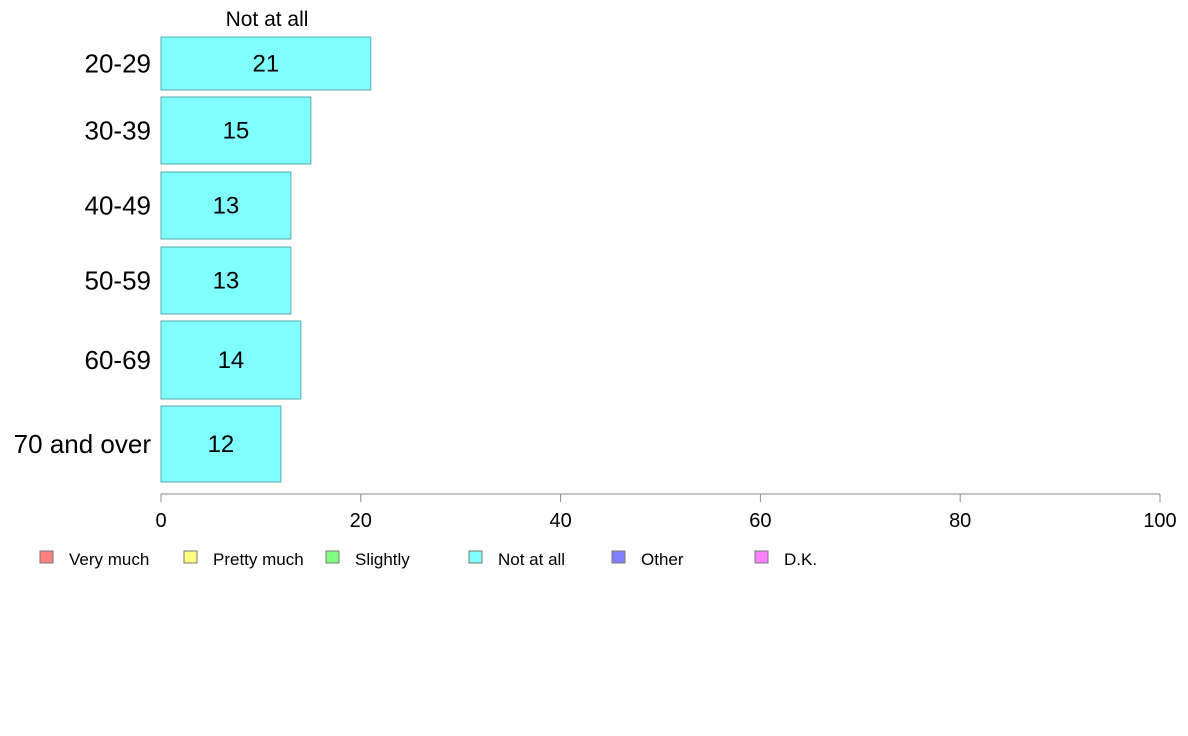 The height and width of the screenshot is (736, 1188). Describe the element at coordinates (560, 521) in the screenshot. I see `x-tick-label: 40` at that location.